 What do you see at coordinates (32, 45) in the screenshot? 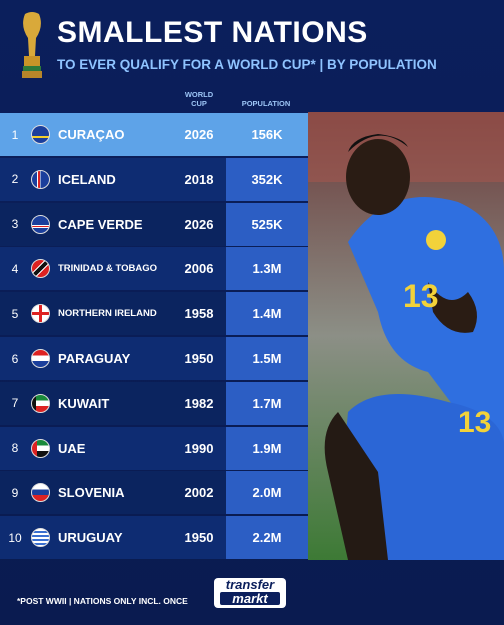
I see `trophy-icon` at bounding box center [32, 45].